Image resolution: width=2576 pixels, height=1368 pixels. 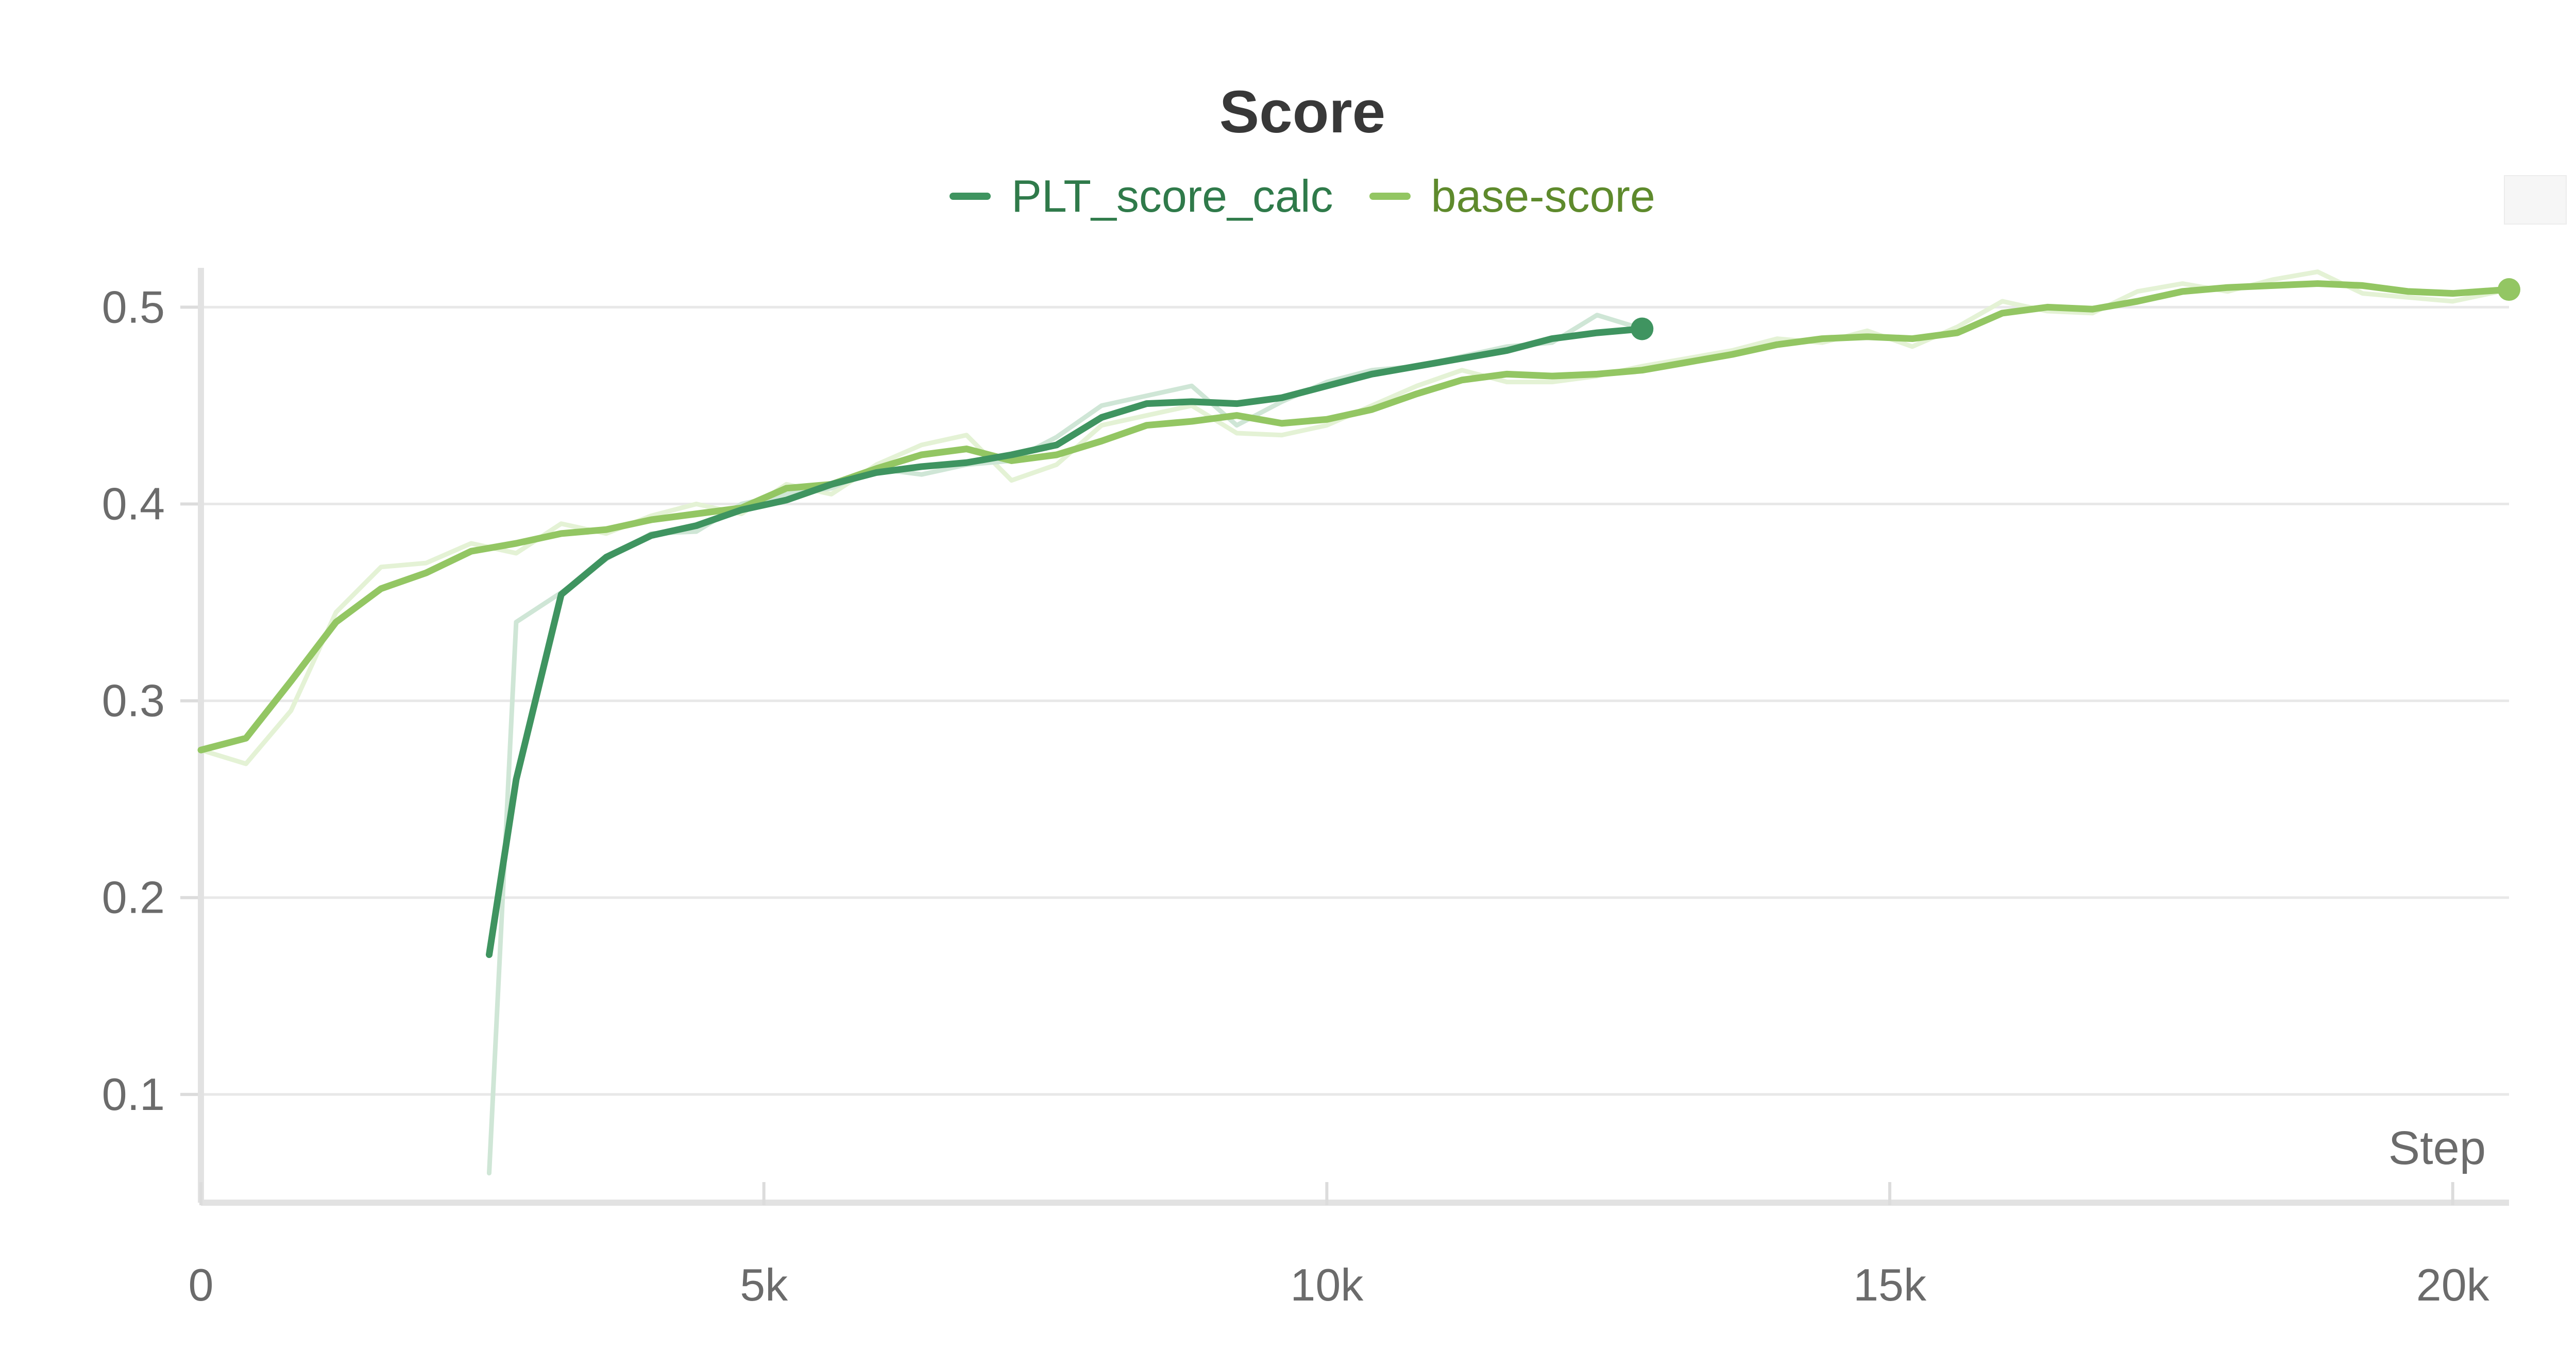 What do you see at coordinates (2453, 1284) in the screenshot?
I see `x-tick-label: 20k` at bounding box center [2453, 1284].